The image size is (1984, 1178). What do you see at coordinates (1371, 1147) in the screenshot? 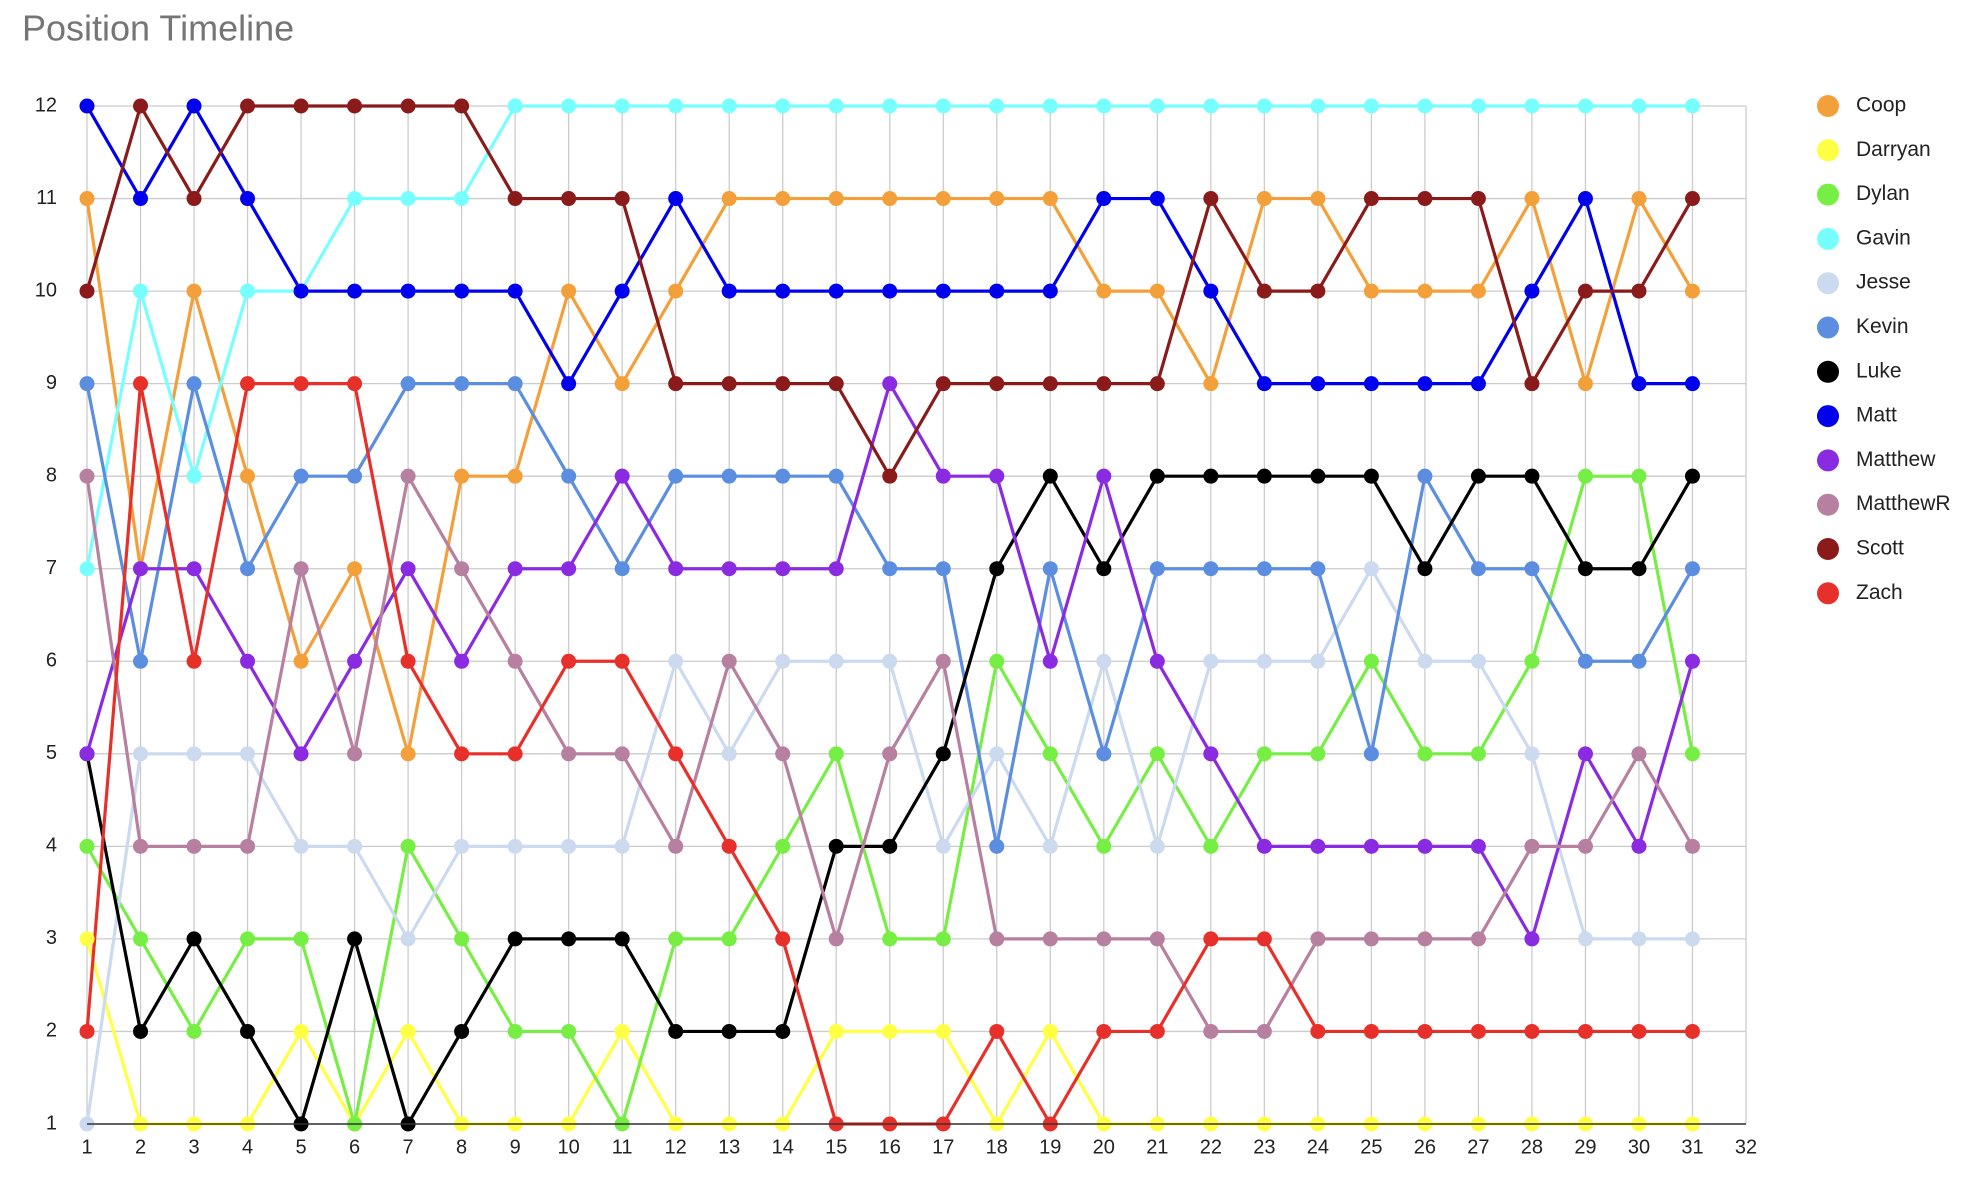
I see `x-tick-label: 25` at bounding box center [1371, 1147].